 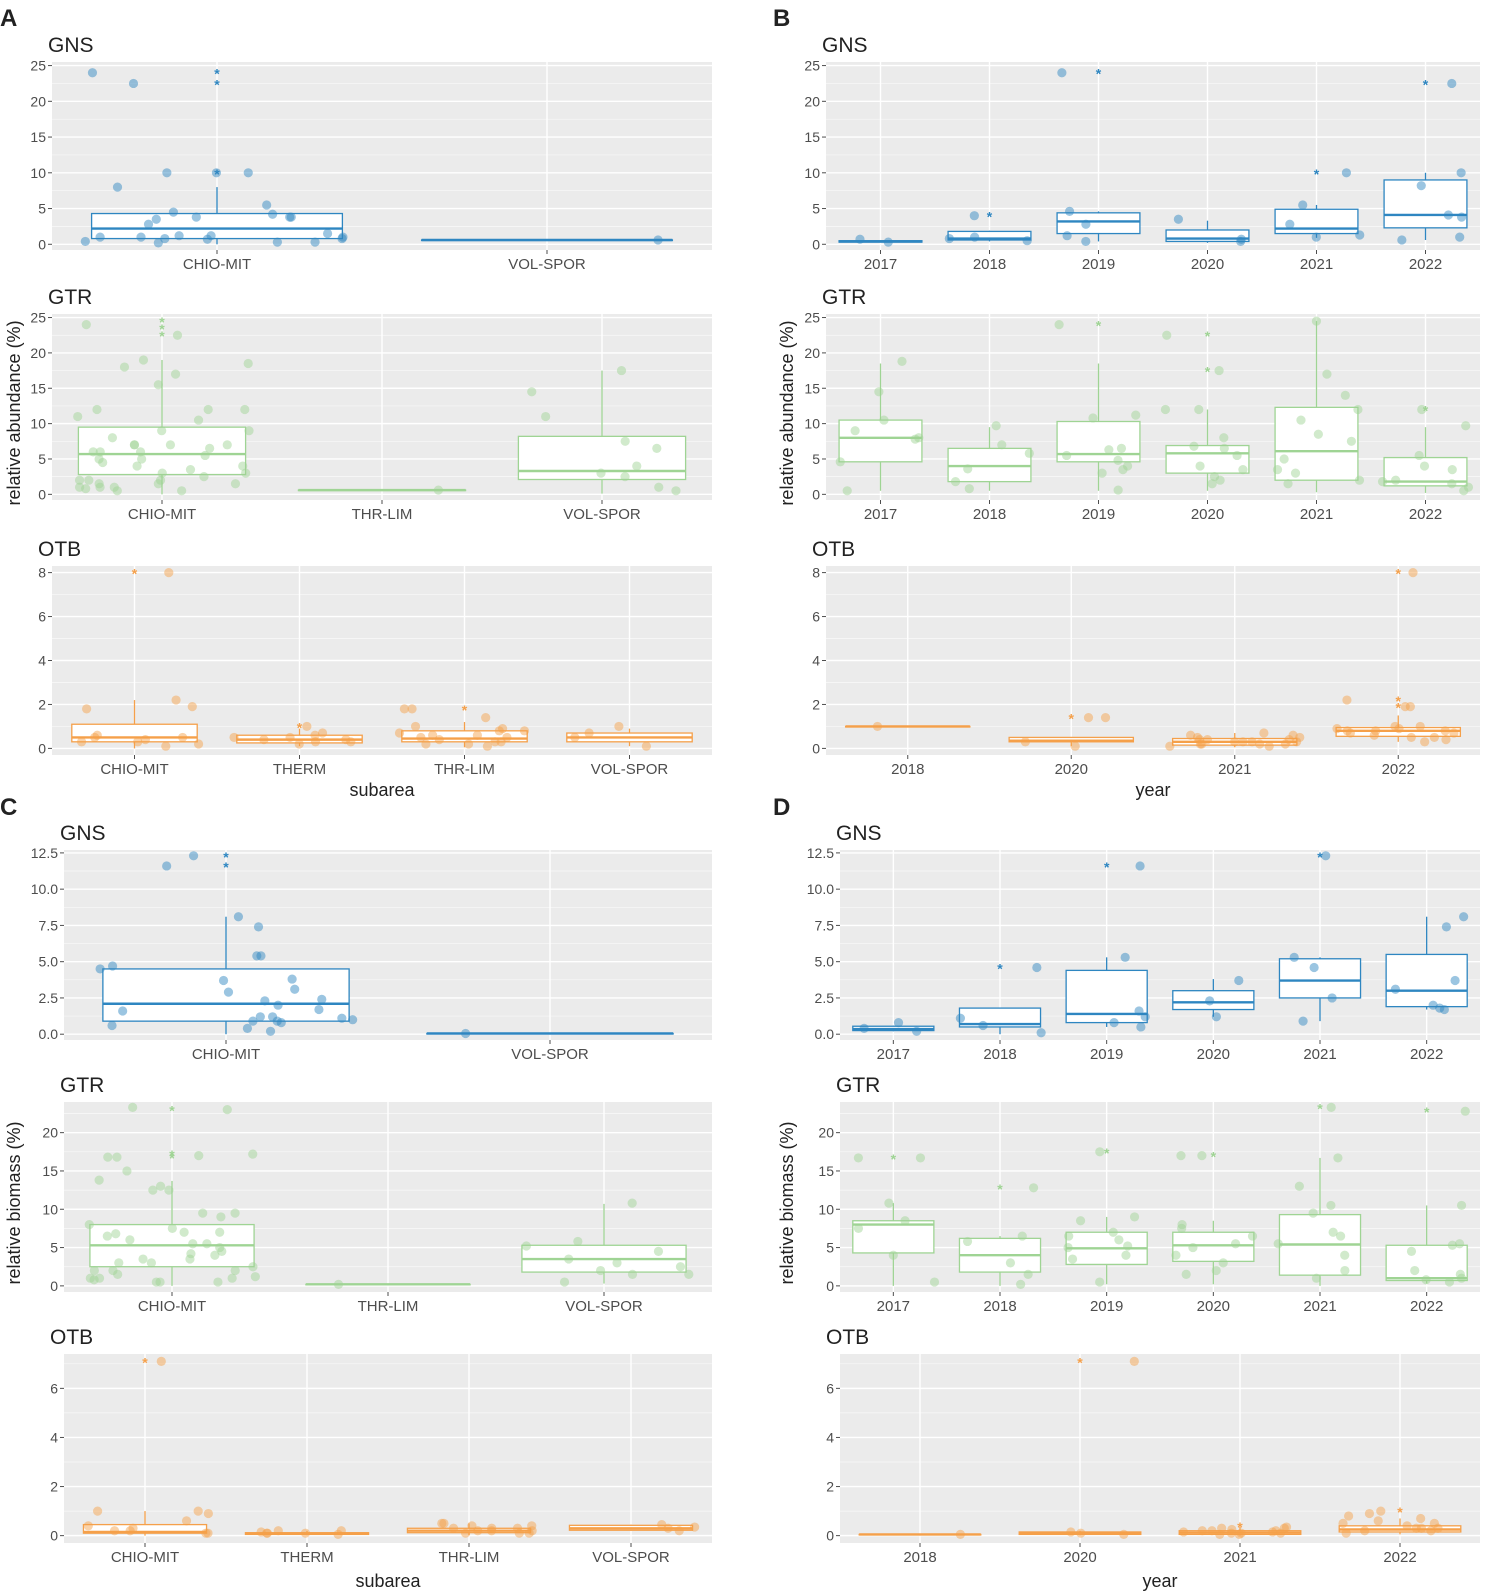 What do you see at coordinates (49, 962) in the screenshot?
I see `y-tick-label: 5.0` at bounding box center [49, 962].